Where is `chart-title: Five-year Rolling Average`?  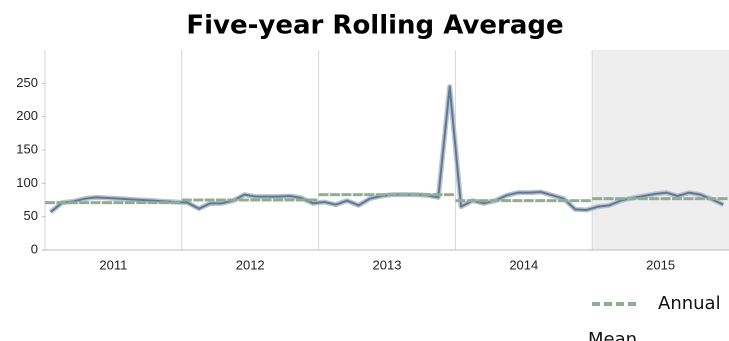 chart-title: Five-year Rolling Average is located at coordinates (374, 26).